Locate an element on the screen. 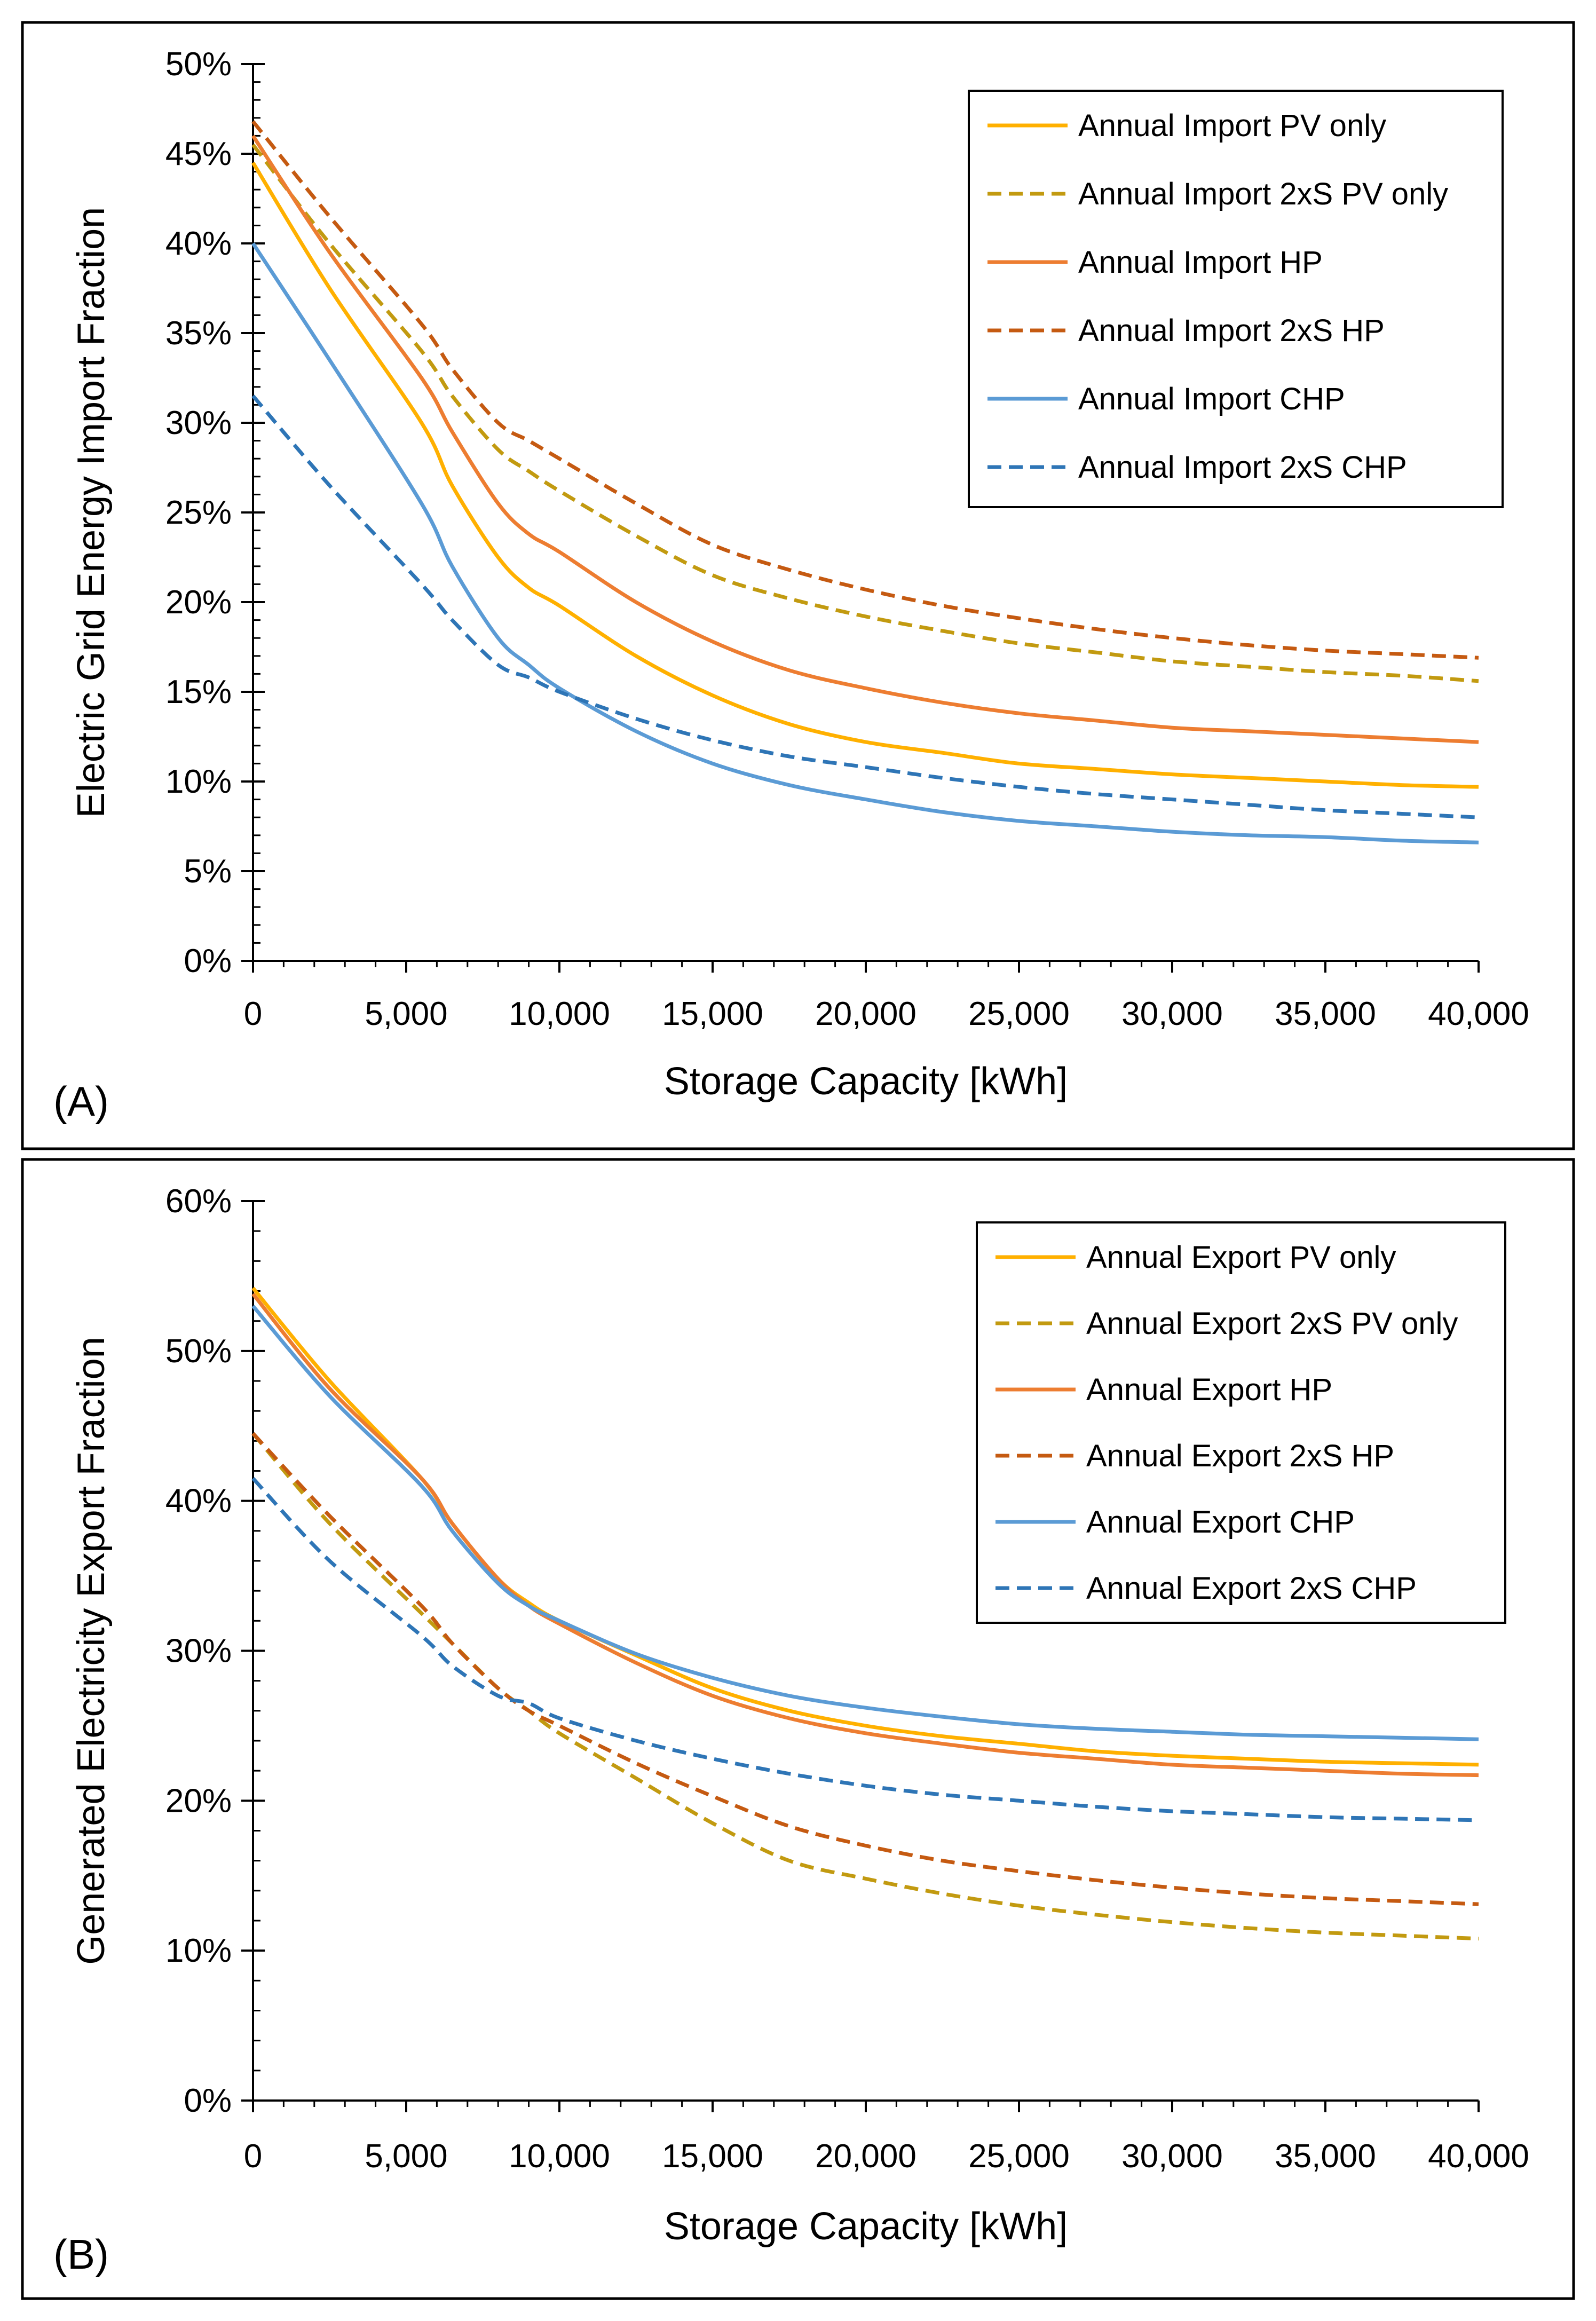 Image resolution: width=1596 pixels, height=2321 pixels. y-tick-label: 15% is located at coordinates (198, 692).